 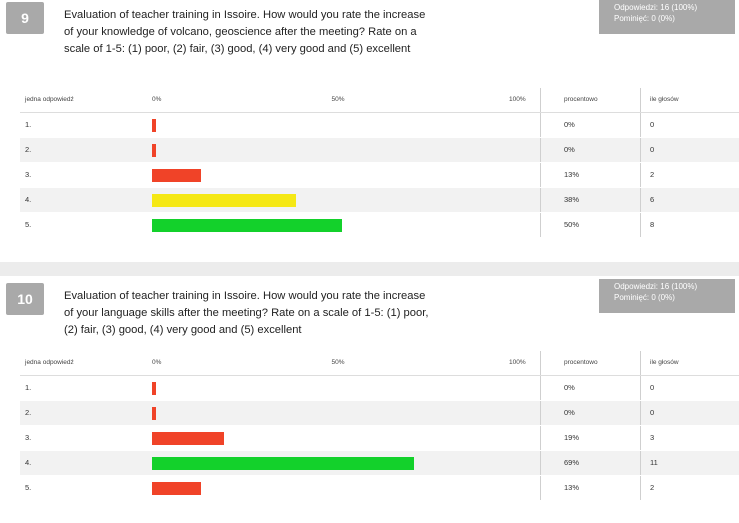 I want to click on question-number: 9, so click(x=25, y=18).